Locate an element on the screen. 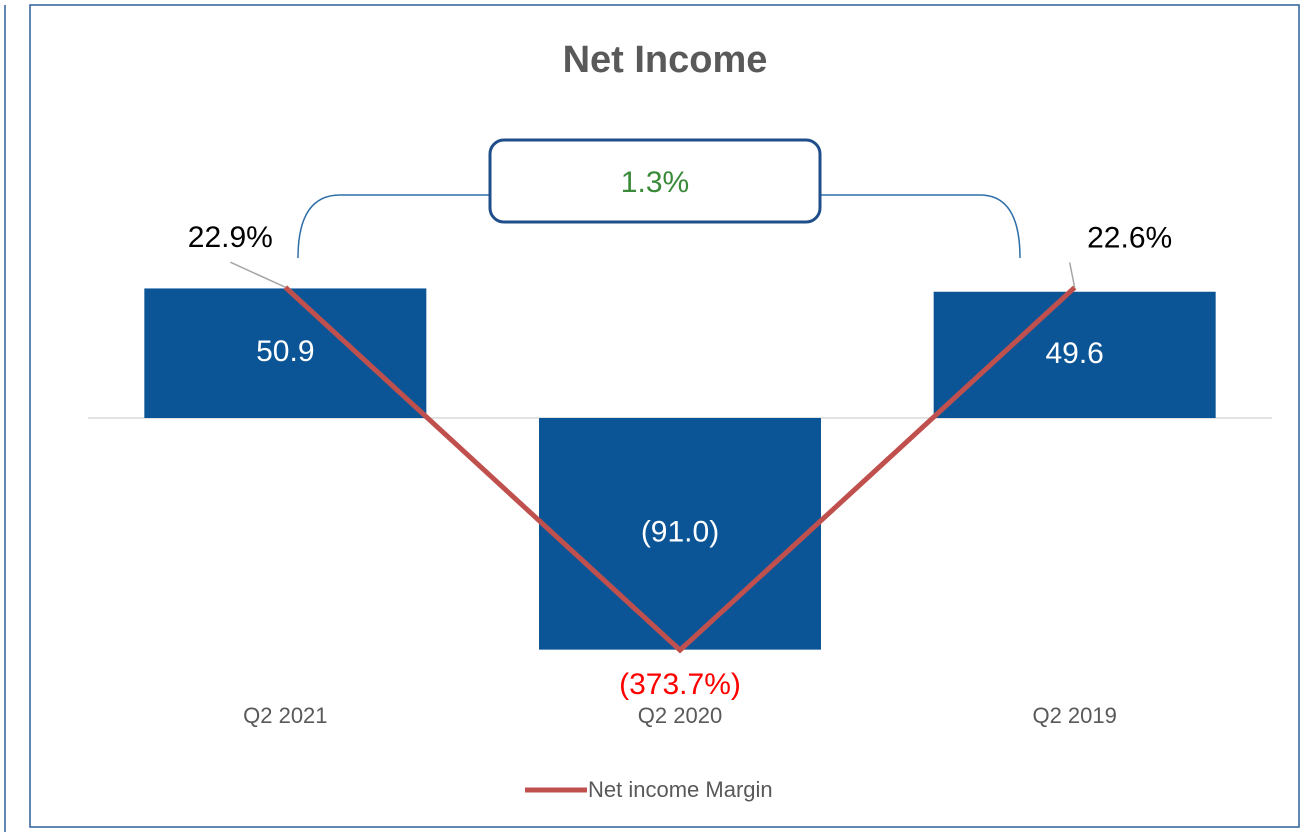  line-value-label: 22.6% is located at coordinates (1129, 237).